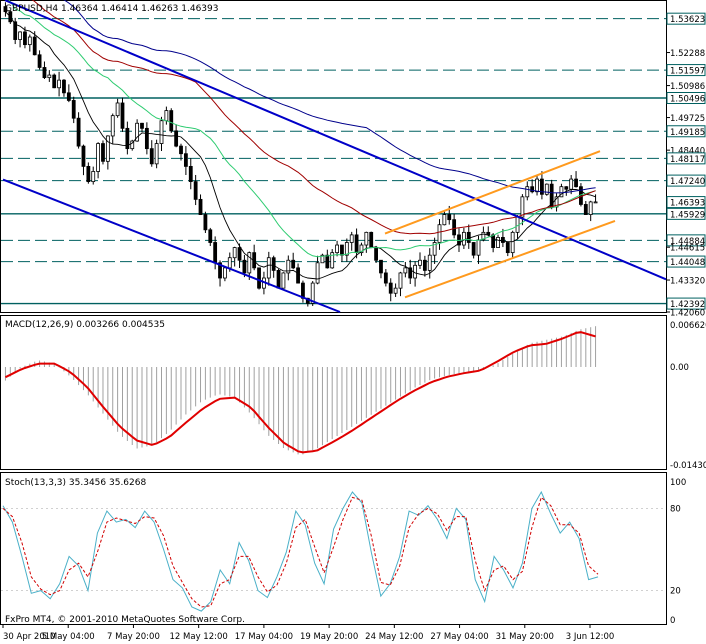  Describe the element at coordinates (687, 100) in the screenshot. I see `price-axis-label: 1.50496` at that location.